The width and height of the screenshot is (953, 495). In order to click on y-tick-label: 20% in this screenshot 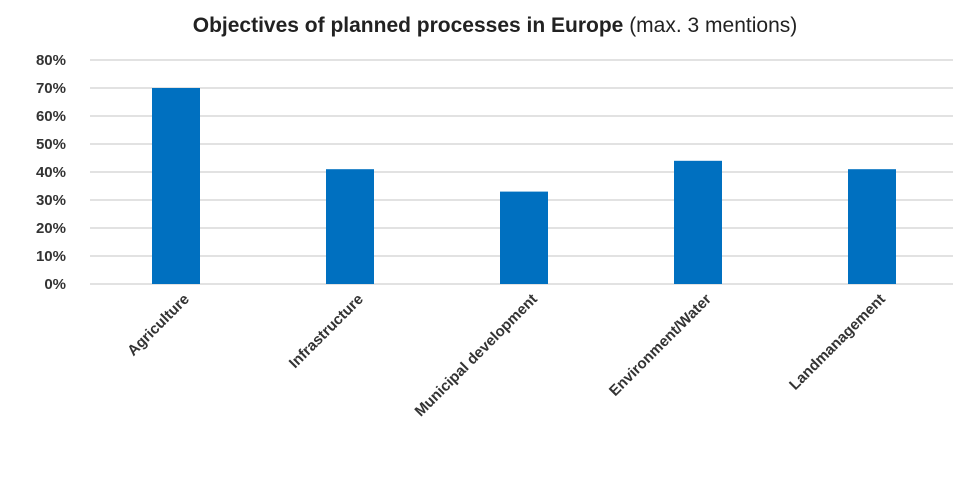, I will do `click(51, 228)`.